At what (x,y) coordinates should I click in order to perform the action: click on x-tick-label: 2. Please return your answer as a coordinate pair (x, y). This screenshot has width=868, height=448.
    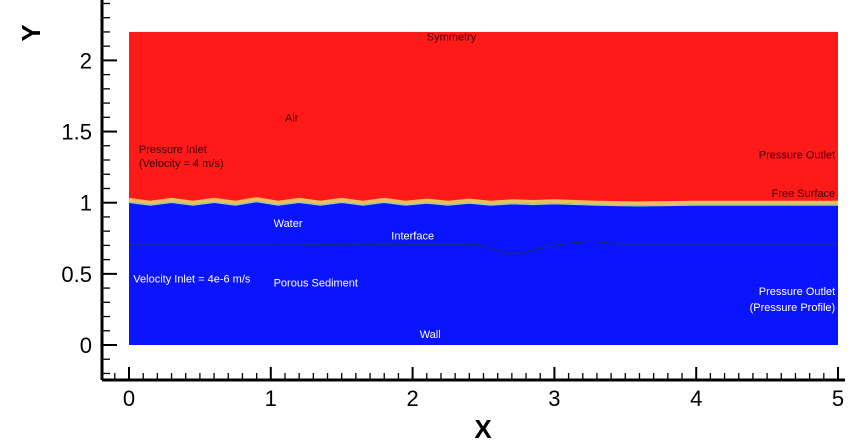
    Looking at the image, I should click on (412, 398).